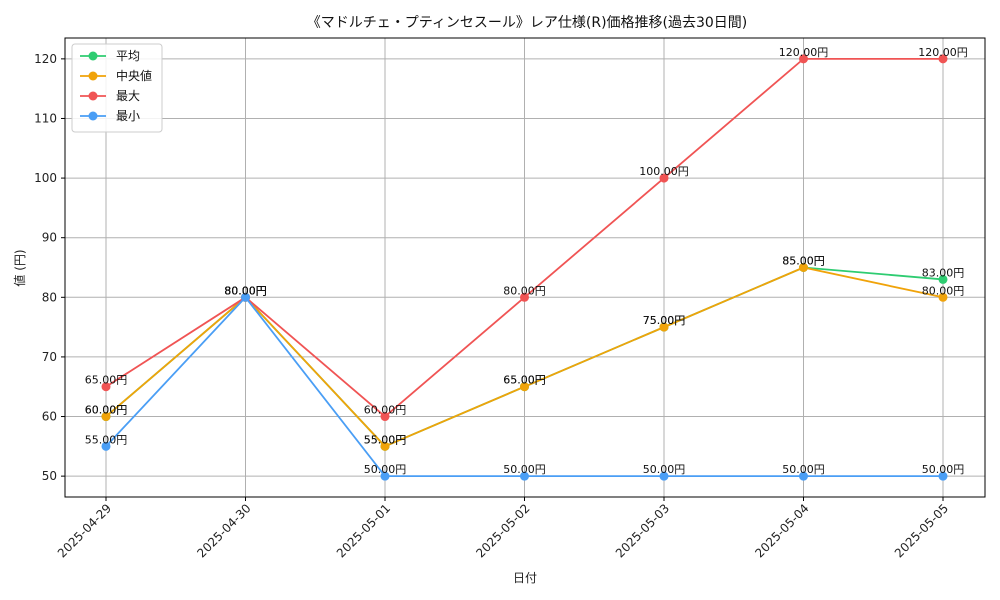 The height and width of the screenshot is (600, 1000). Describe the element at coordinates (117, 88) in the screenshot. I see `legend-box` at that location.